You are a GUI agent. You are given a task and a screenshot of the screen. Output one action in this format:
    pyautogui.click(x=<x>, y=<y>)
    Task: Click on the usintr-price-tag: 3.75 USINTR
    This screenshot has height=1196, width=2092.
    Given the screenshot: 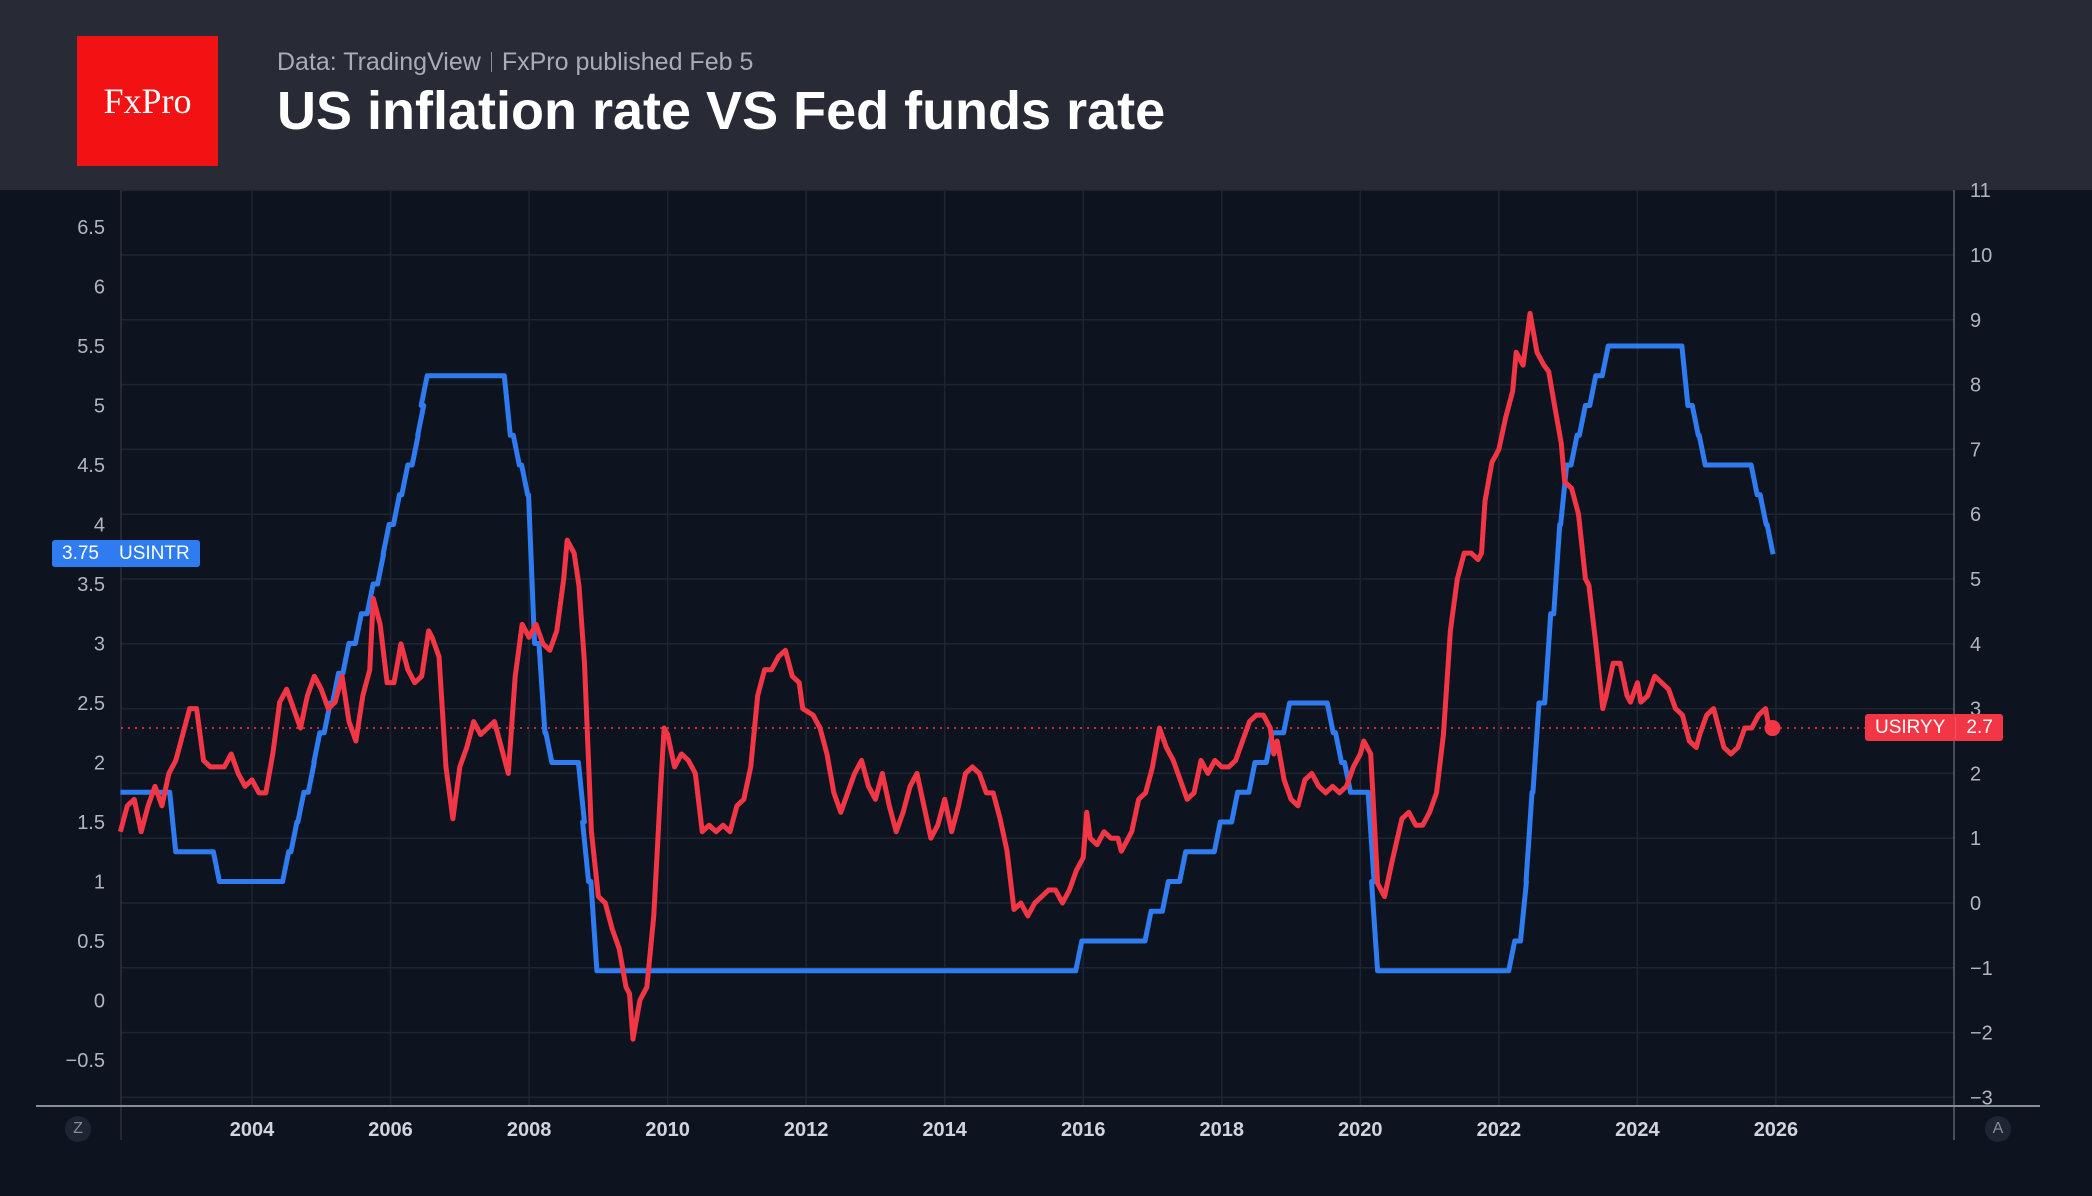 What is the action you would take?
    pyautogui.click(x=126, y=553)
    